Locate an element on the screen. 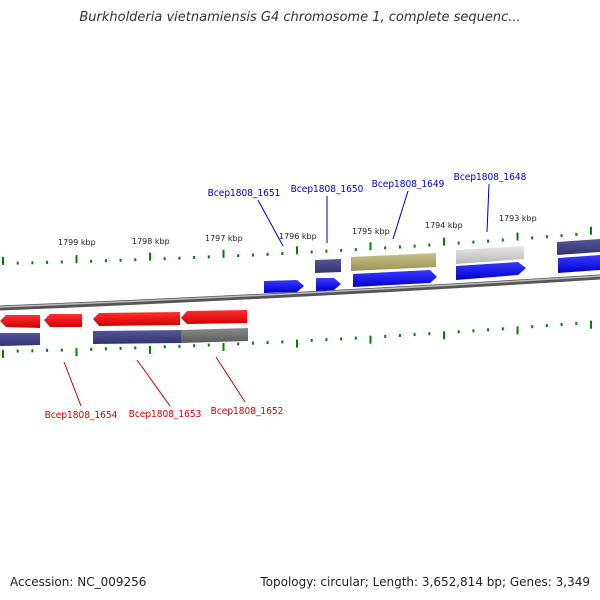 This screenshot has height=600, width=600. gene-label-bcep1808-1651: Bcep1808_1651 is located at coordinates (244, 193).